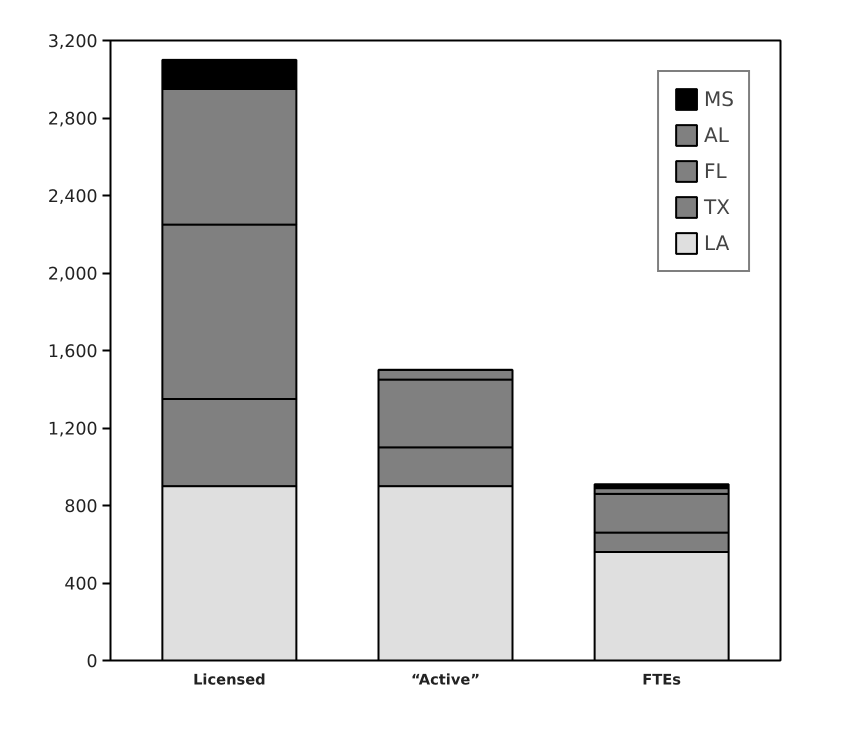  I want to click on y-tick-label: 3,200, so click(73, 42).